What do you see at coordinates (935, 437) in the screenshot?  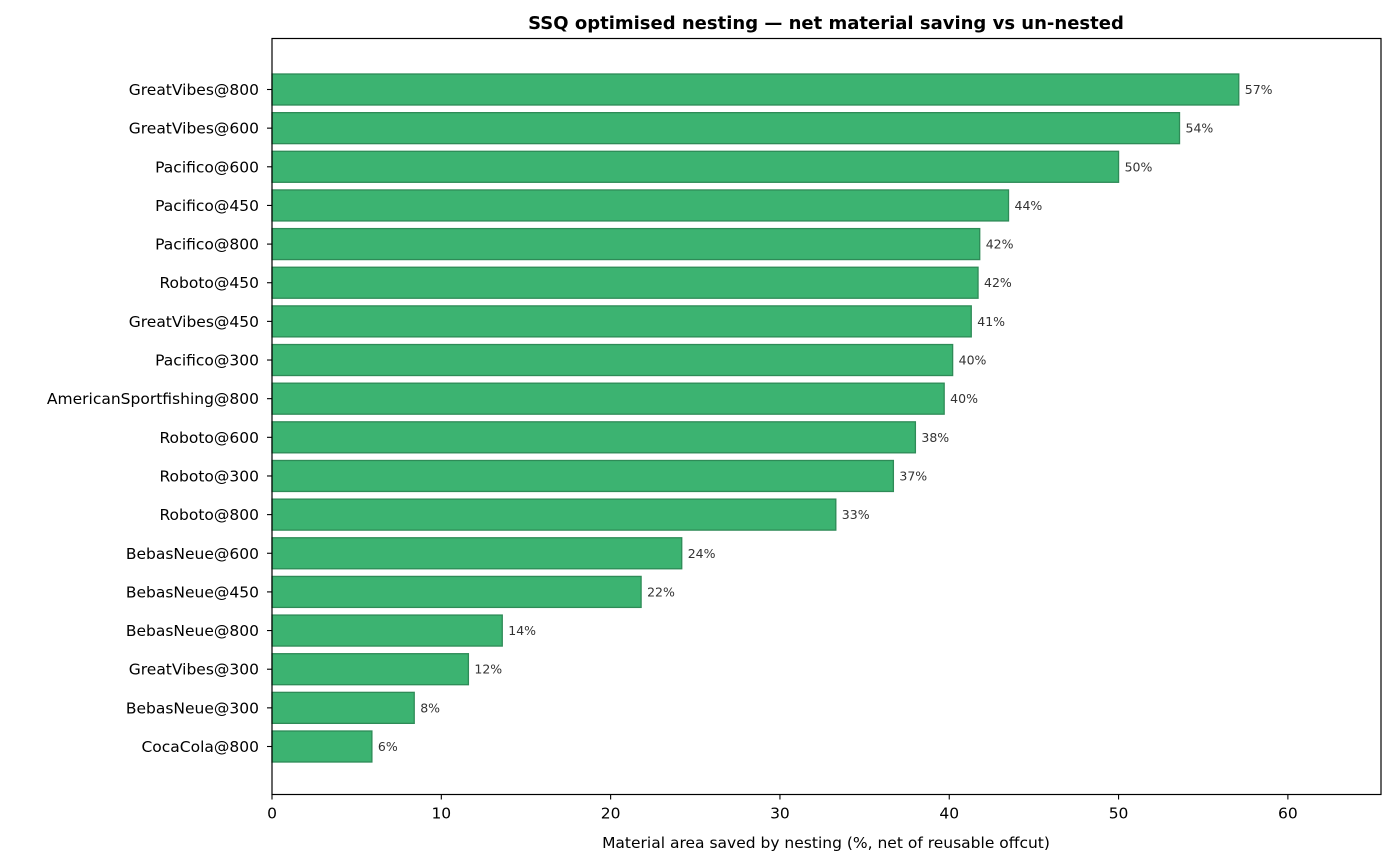 I see `bar-value-label: 38%` at bounding box center [935, 437].